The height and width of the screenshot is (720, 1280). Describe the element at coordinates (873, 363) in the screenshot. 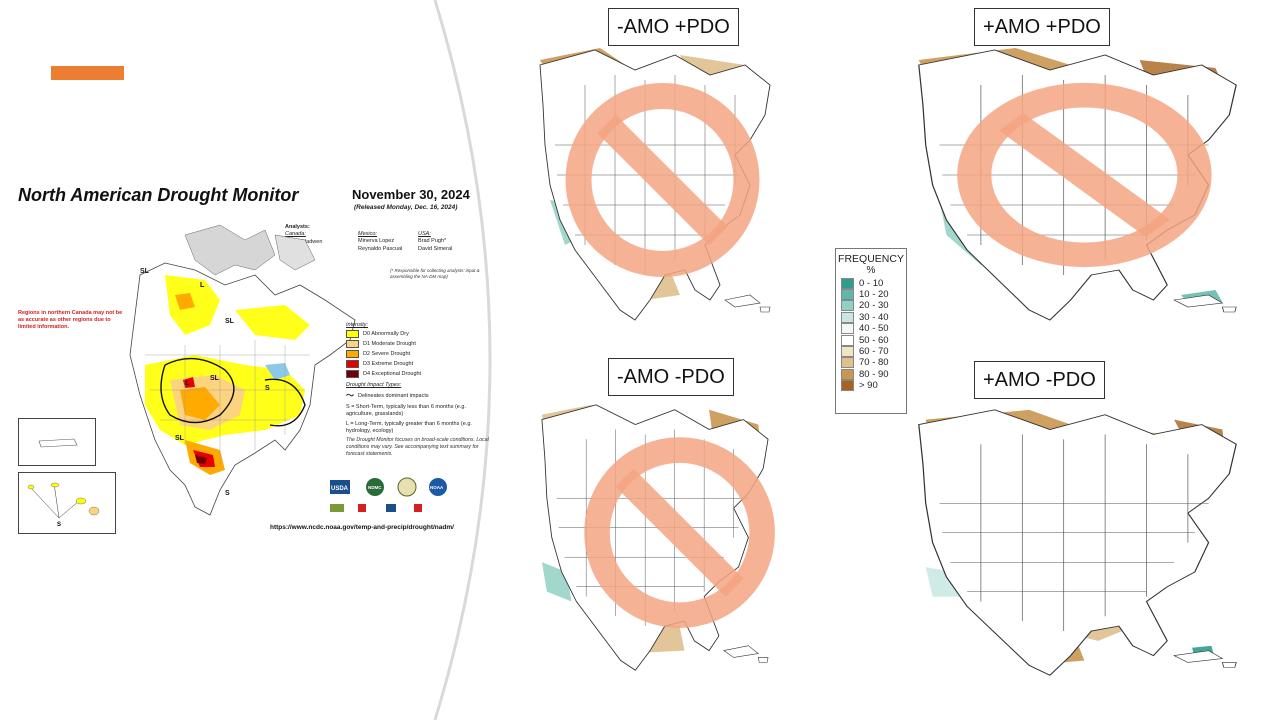

I see `frequency-bin: 70 - 80` at that location.